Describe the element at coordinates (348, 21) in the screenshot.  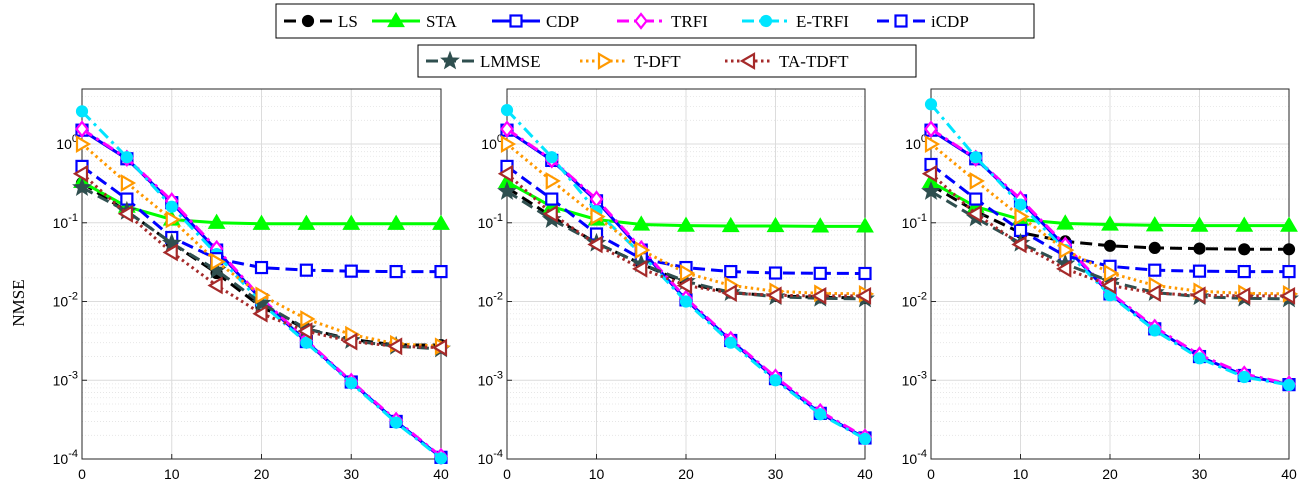
I see `legend-label: LS` at that location.